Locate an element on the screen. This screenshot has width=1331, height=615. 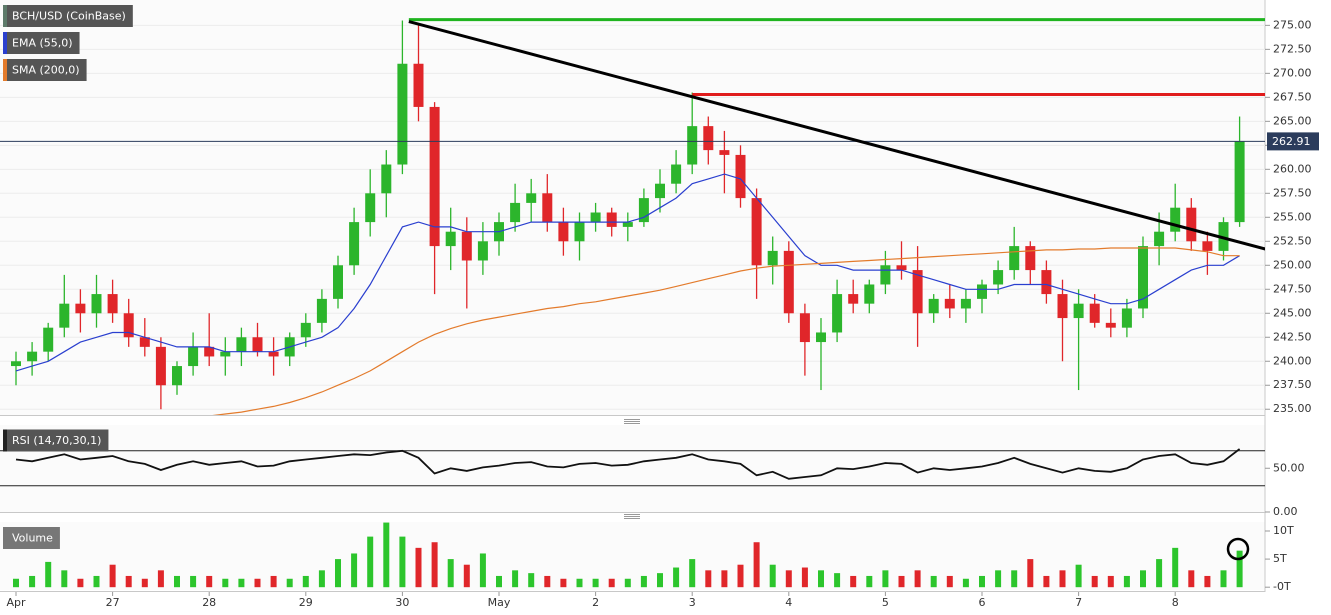
x-tick-label: 29 is located at coordinates (306, 602).